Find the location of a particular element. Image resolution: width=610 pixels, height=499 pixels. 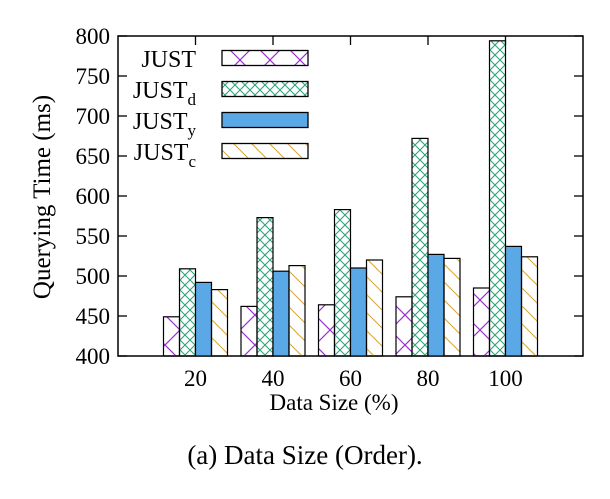

x-tick-label: 100 is located at coordinates (505, 378).